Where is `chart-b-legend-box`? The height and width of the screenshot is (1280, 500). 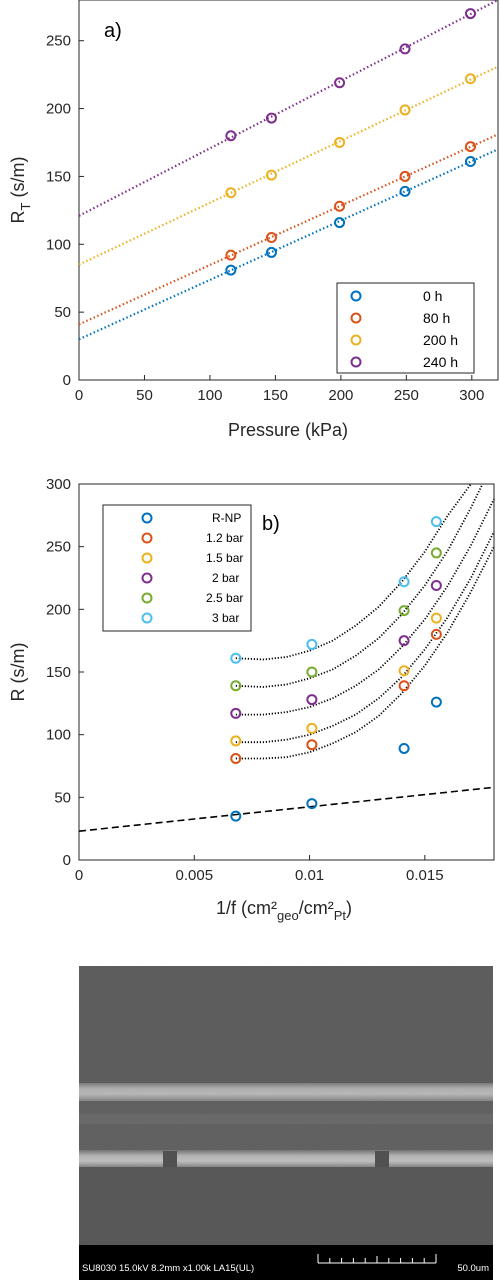
chart-b-legend-box is located at coordinates (177, 568).